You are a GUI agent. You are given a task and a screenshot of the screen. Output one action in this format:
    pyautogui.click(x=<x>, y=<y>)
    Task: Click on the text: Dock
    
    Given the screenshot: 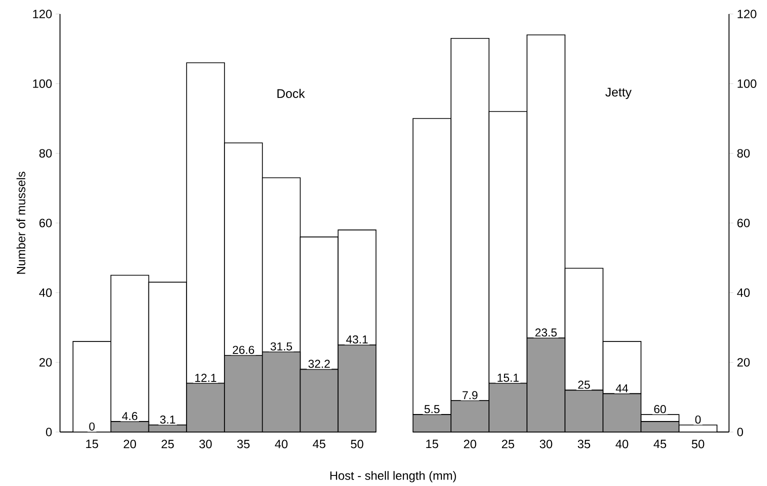 What is the action you would take?
    pyautogui.click(x=291, y=93)
    